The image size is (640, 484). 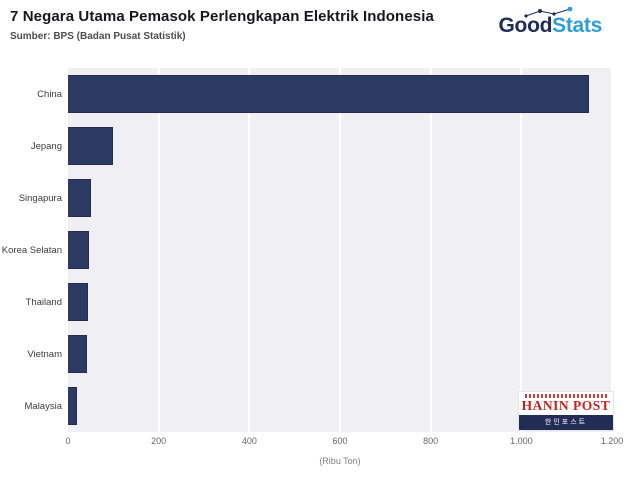 I want to click on x-tick-label: 1.000, so click(x=521, y=441).